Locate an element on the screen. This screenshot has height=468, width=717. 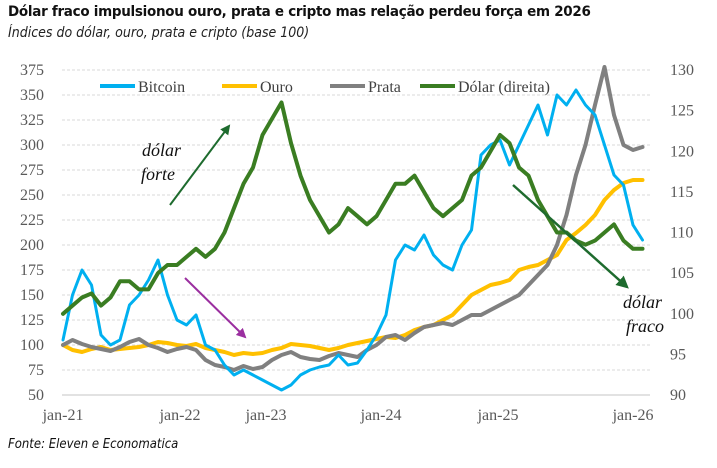
x-axis: jan-21 jan-22 jan-23 jan-24 jan-25 jan-26 is located at coordinates (348, 415).